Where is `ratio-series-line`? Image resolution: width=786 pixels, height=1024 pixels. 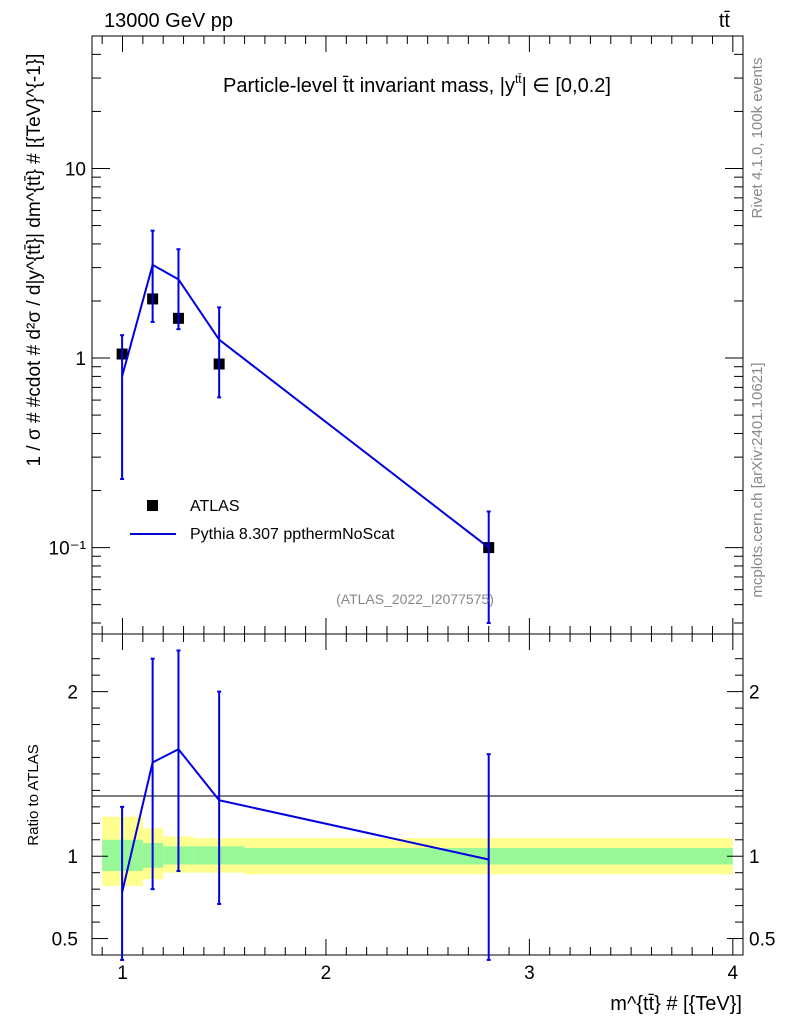 ratio-series-line is located at coordinates (305, 820).